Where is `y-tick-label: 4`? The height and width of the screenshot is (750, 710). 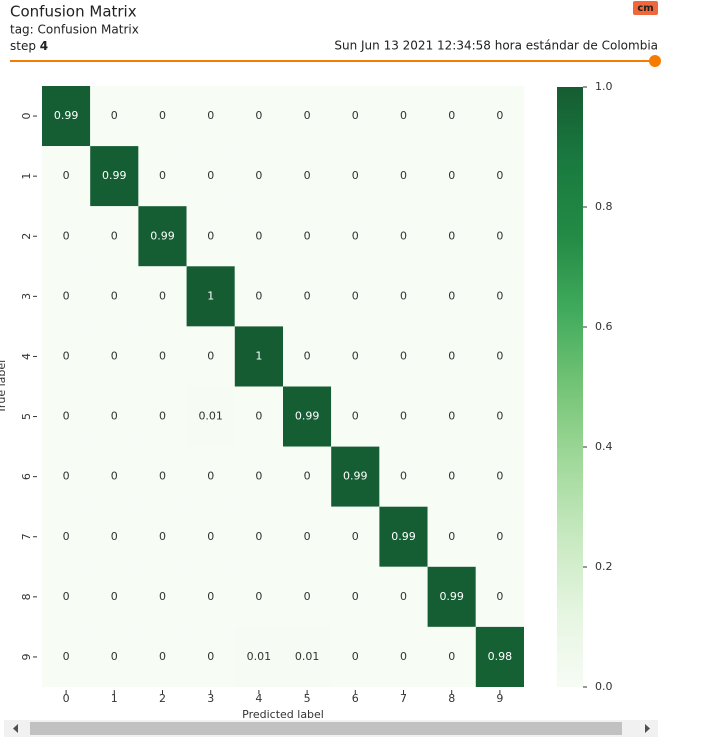
y-tick-label: 4 is located at coordinates (26, 356).